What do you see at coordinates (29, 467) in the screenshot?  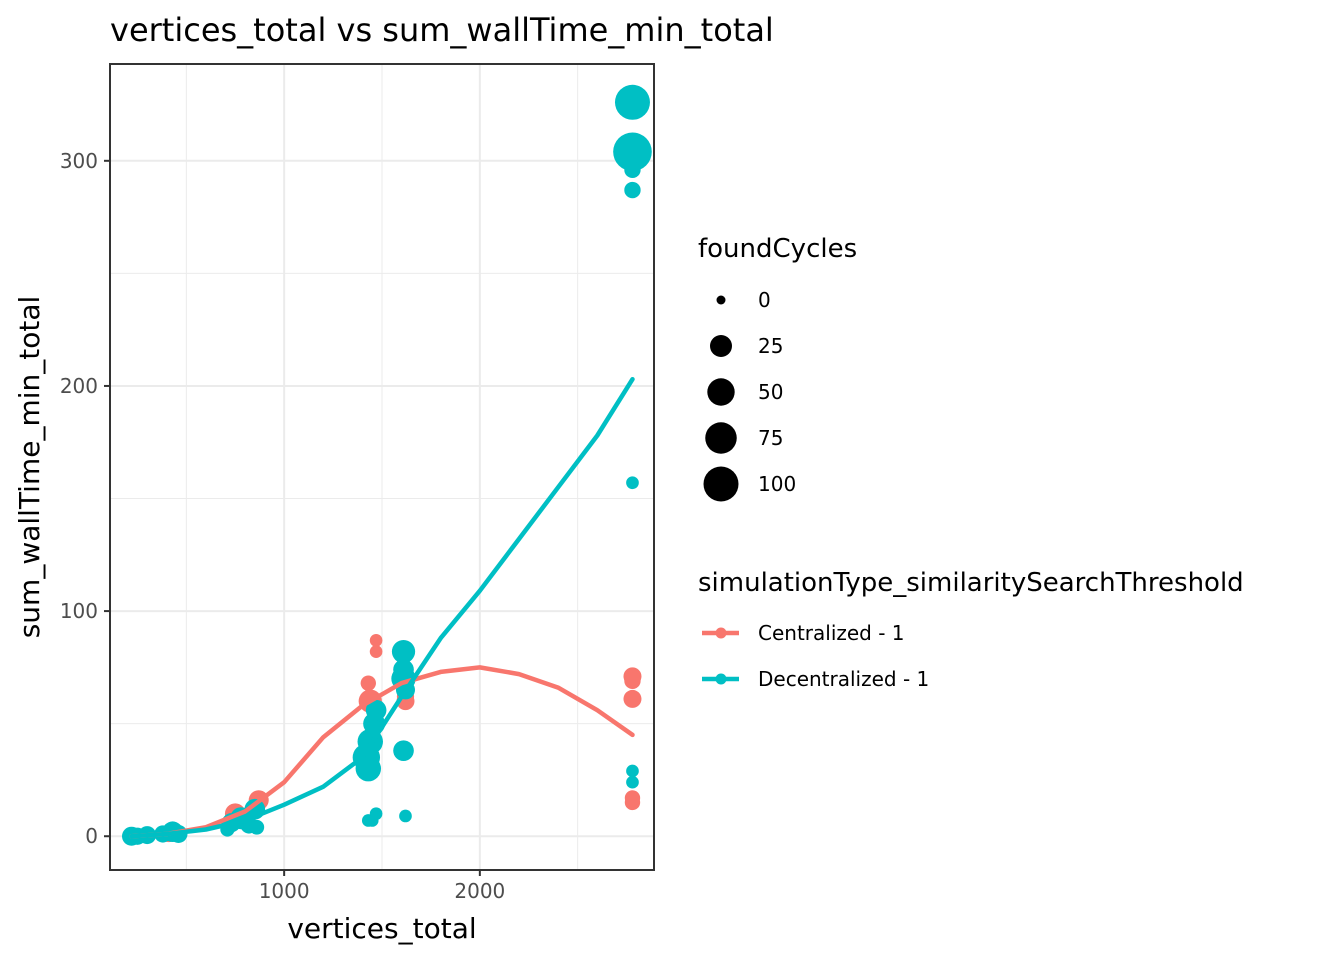 I see `y-axis-label: sum_wallTime_min_total` at bounding box center [29, 467].